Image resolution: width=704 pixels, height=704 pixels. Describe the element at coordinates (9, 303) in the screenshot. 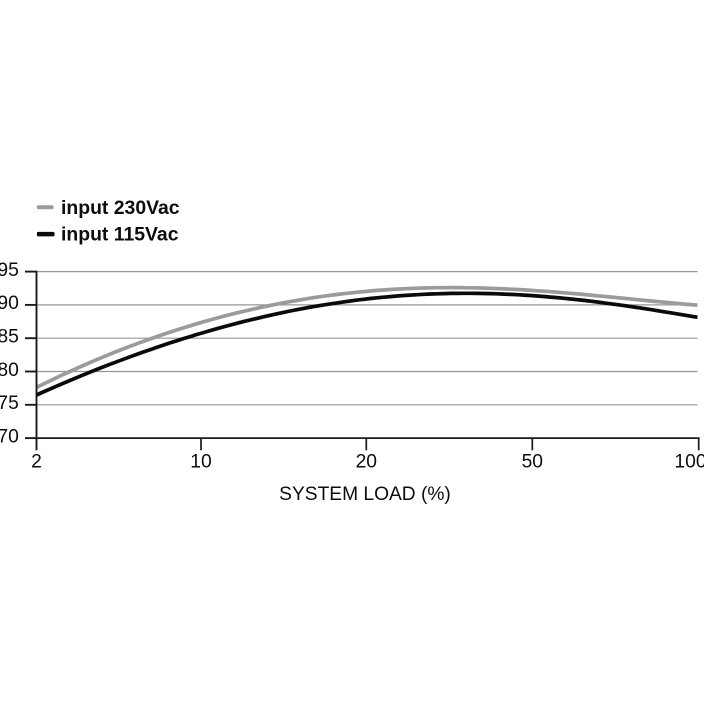

I see `svg-text: 90` at that location.